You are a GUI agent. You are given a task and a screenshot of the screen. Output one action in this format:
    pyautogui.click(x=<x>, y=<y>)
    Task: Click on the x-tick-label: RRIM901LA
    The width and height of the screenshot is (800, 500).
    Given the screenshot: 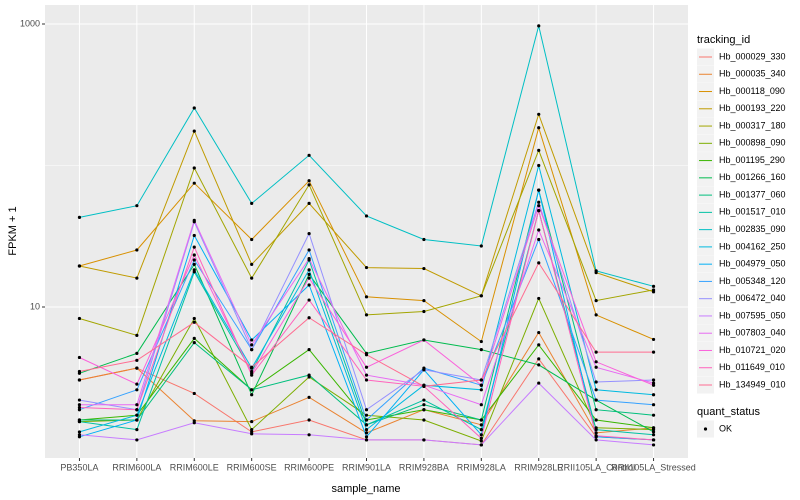 What is the action you would take?
    pyautogui.click(x=366, y=467)
    